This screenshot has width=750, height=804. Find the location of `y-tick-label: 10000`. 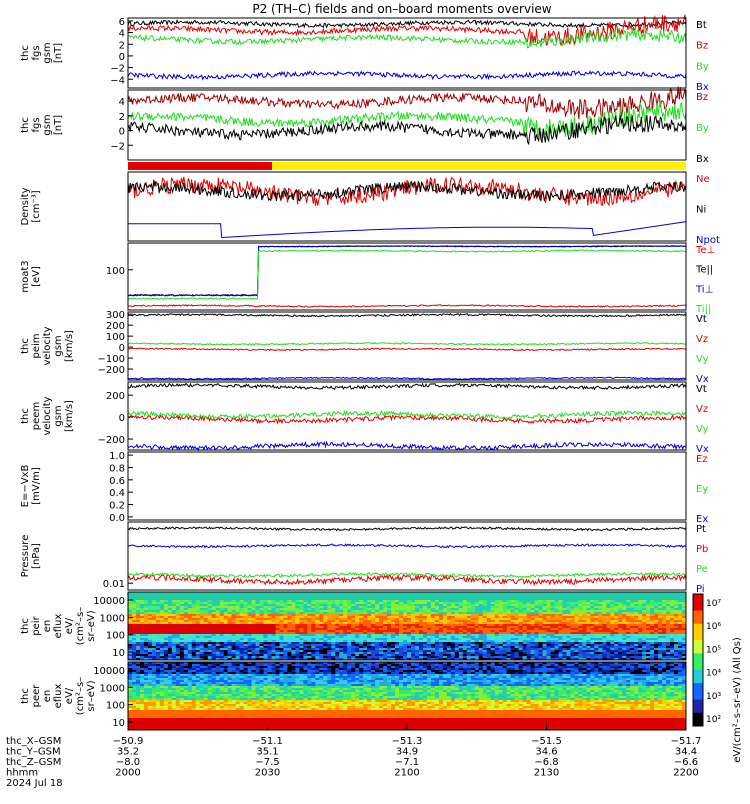

y-tick-label: 10000 is located at coordinates (109, 601).